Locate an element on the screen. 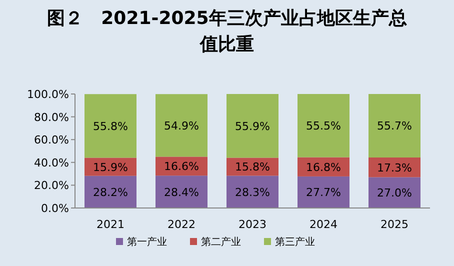  data-label: 55.9% is located at coordinates (252, 126).